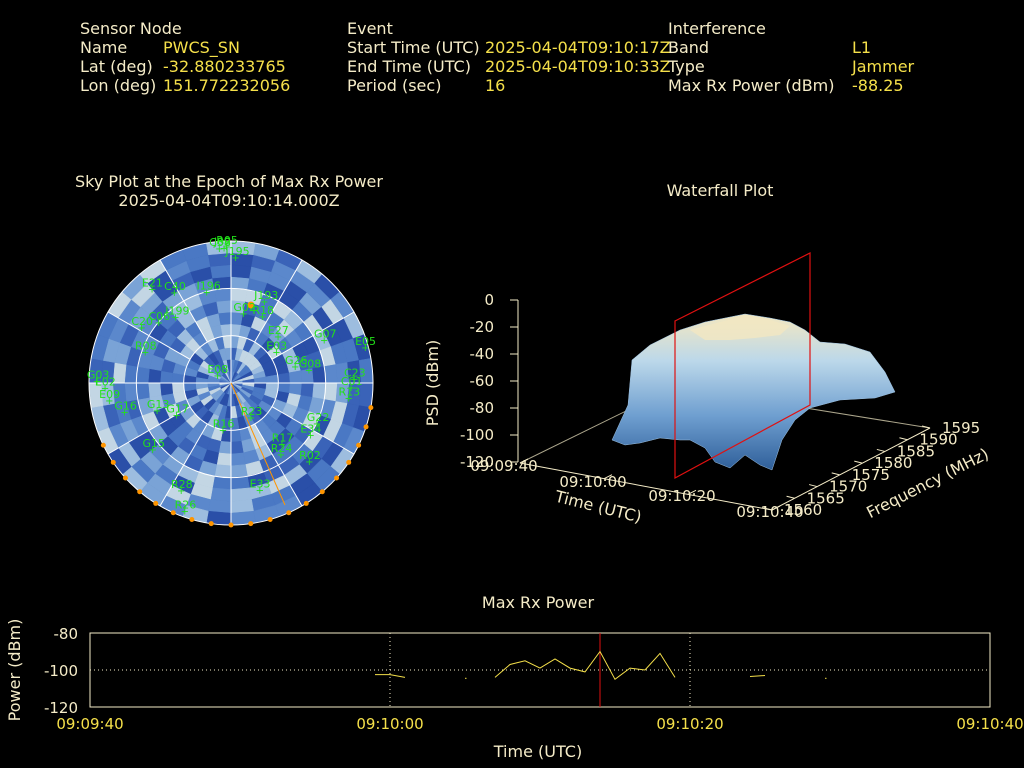  I want to click on event-period-label: Period (sec), so click(394, 85).